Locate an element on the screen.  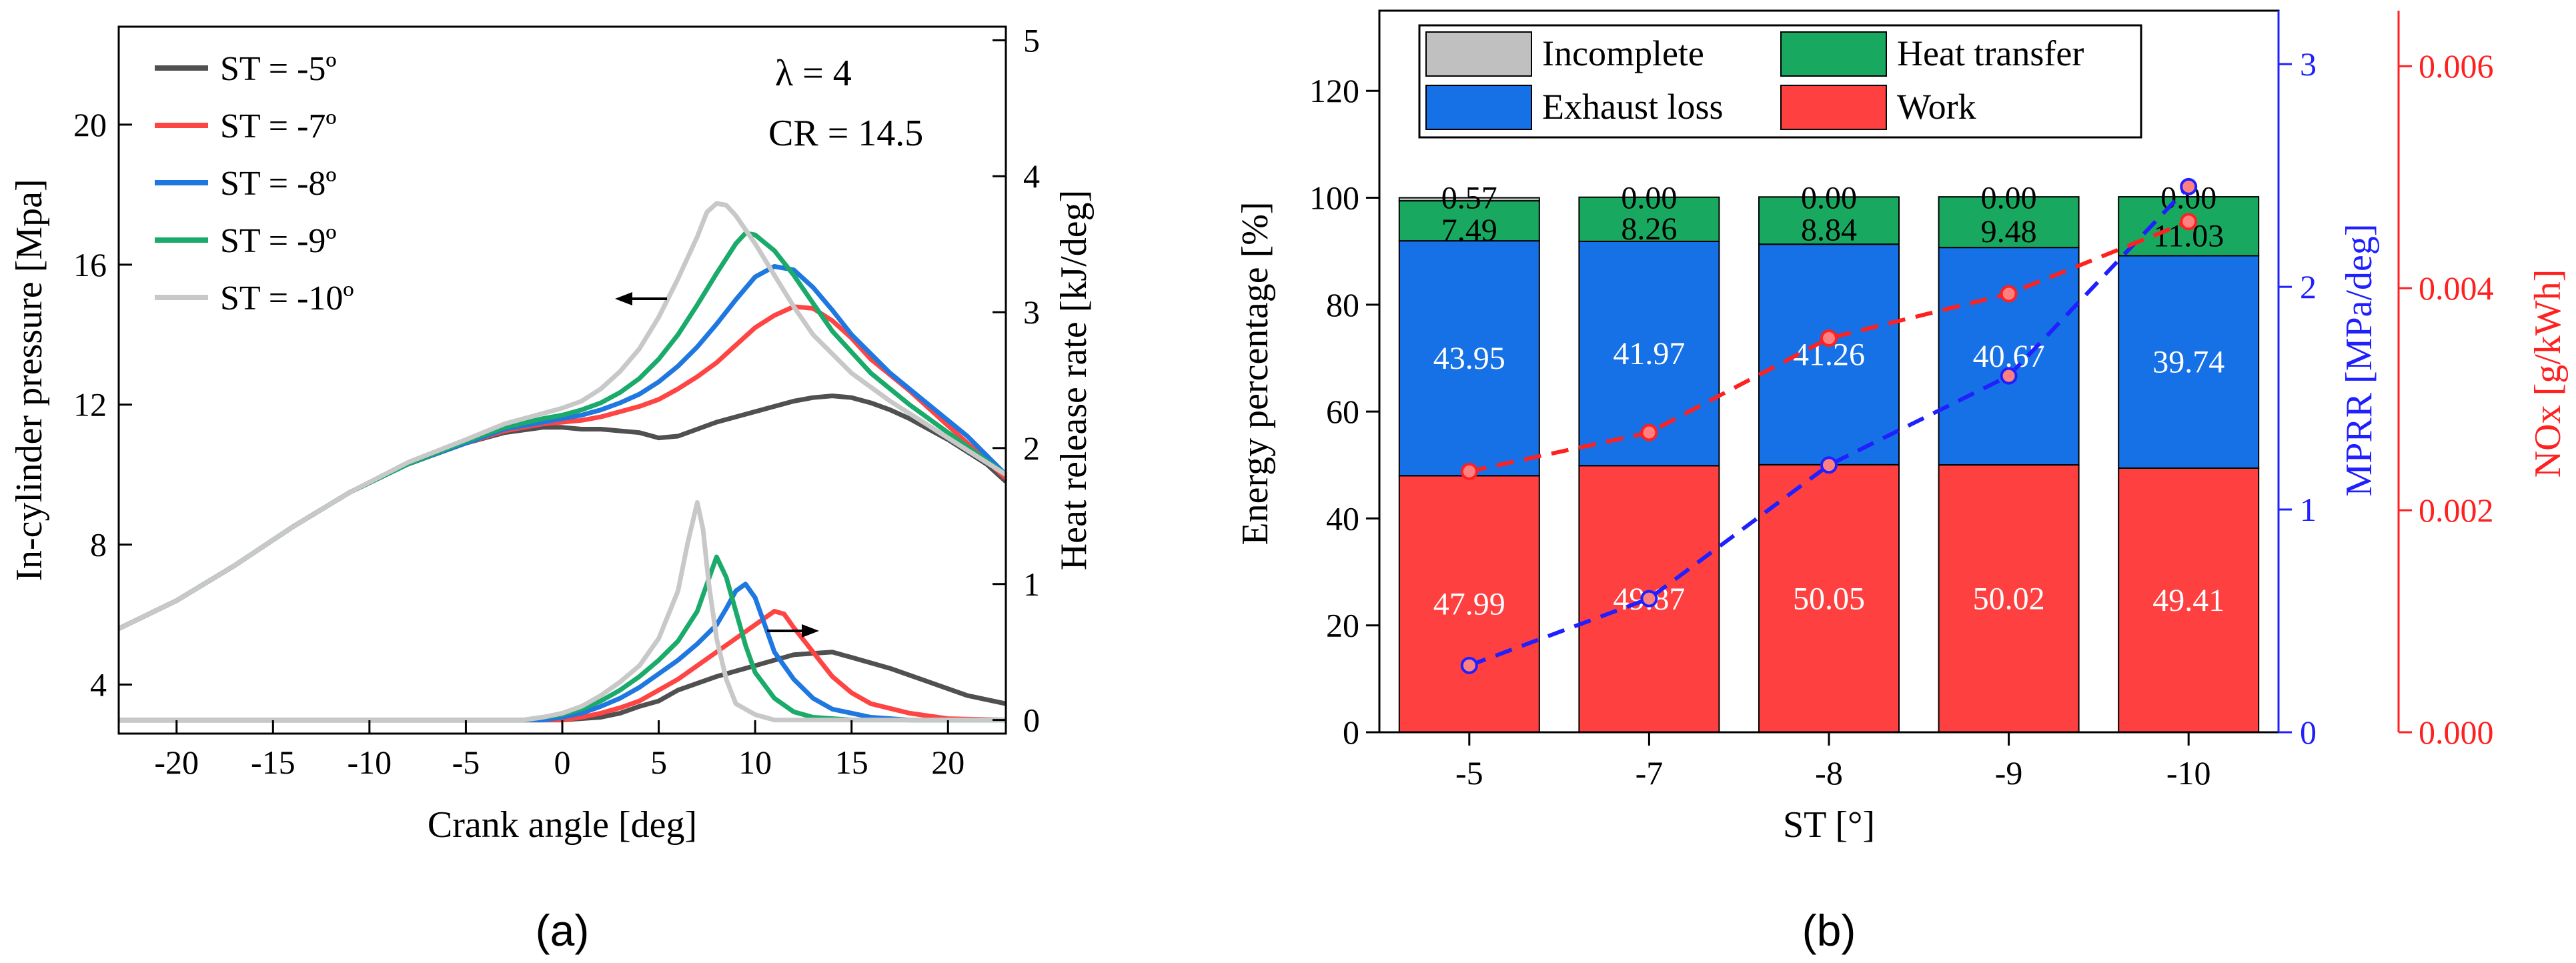
legend-a-label-4: ST = -10º is located at coordinates (287, 298).